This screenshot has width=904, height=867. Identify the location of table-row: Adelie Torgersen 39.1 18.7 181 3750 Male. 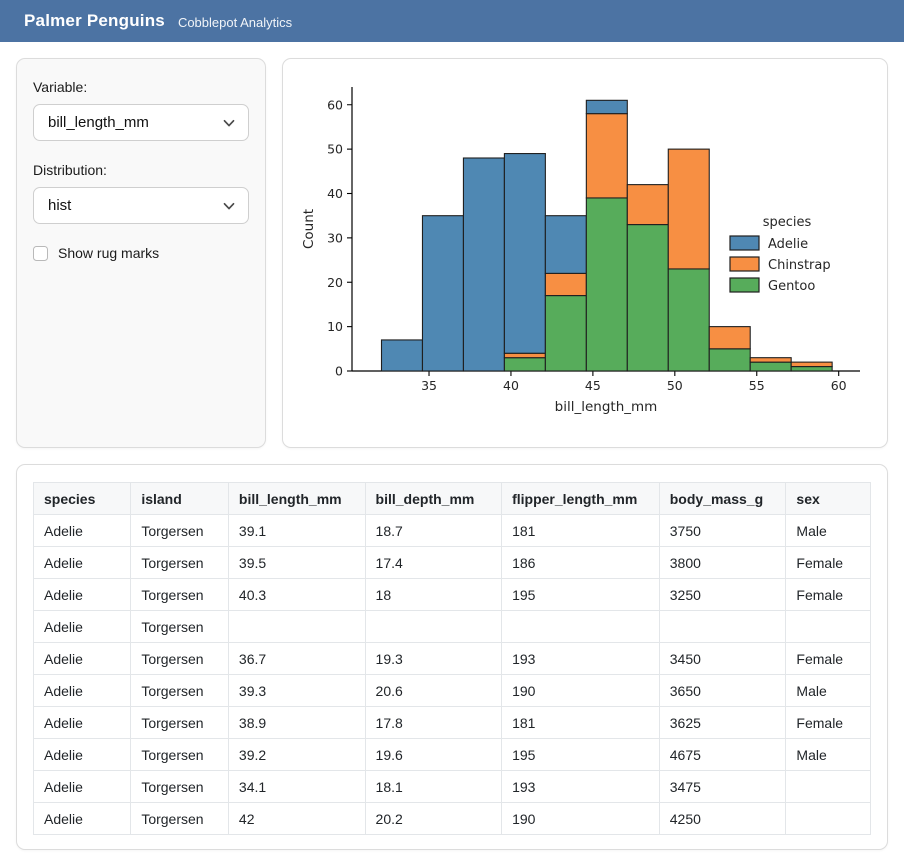
(451, 530).